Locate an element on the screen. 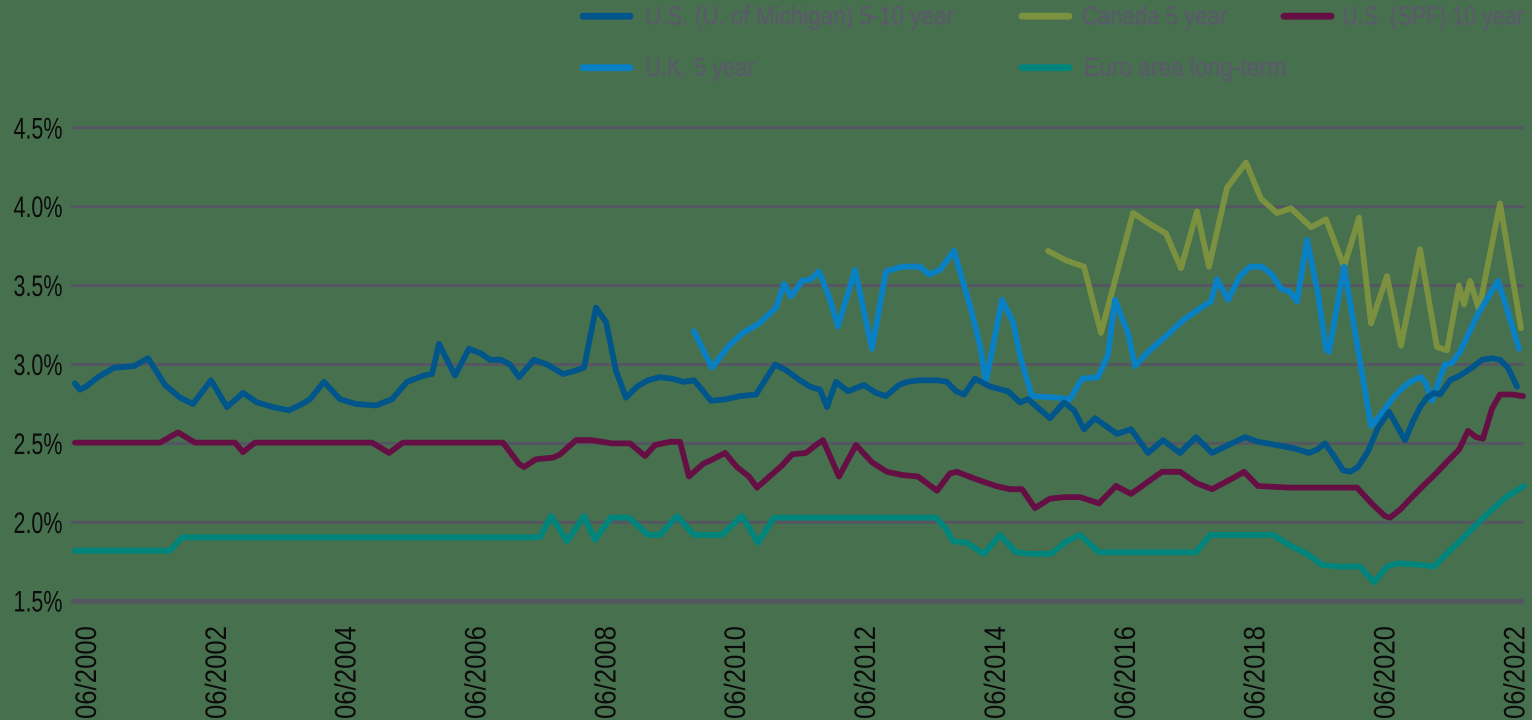 The height and width of the screenshot is (720, 1532). svg-text: 06/2014 is located at coordinates (995, 672).